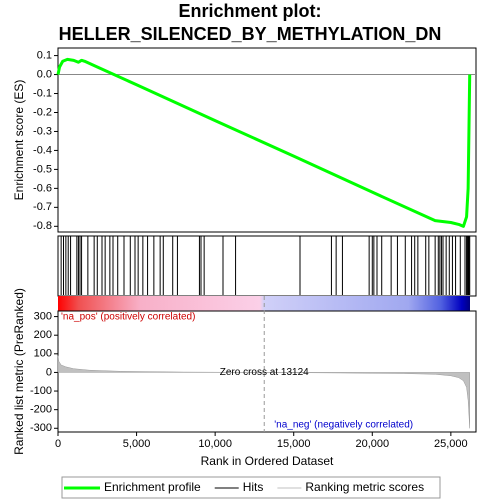 The image size is (500, 500). What do you see at coordinates (264, 372) in the screenshot?
I see `zero-cross-label: Zero cross at 13124` at bounding box center [264, 372].